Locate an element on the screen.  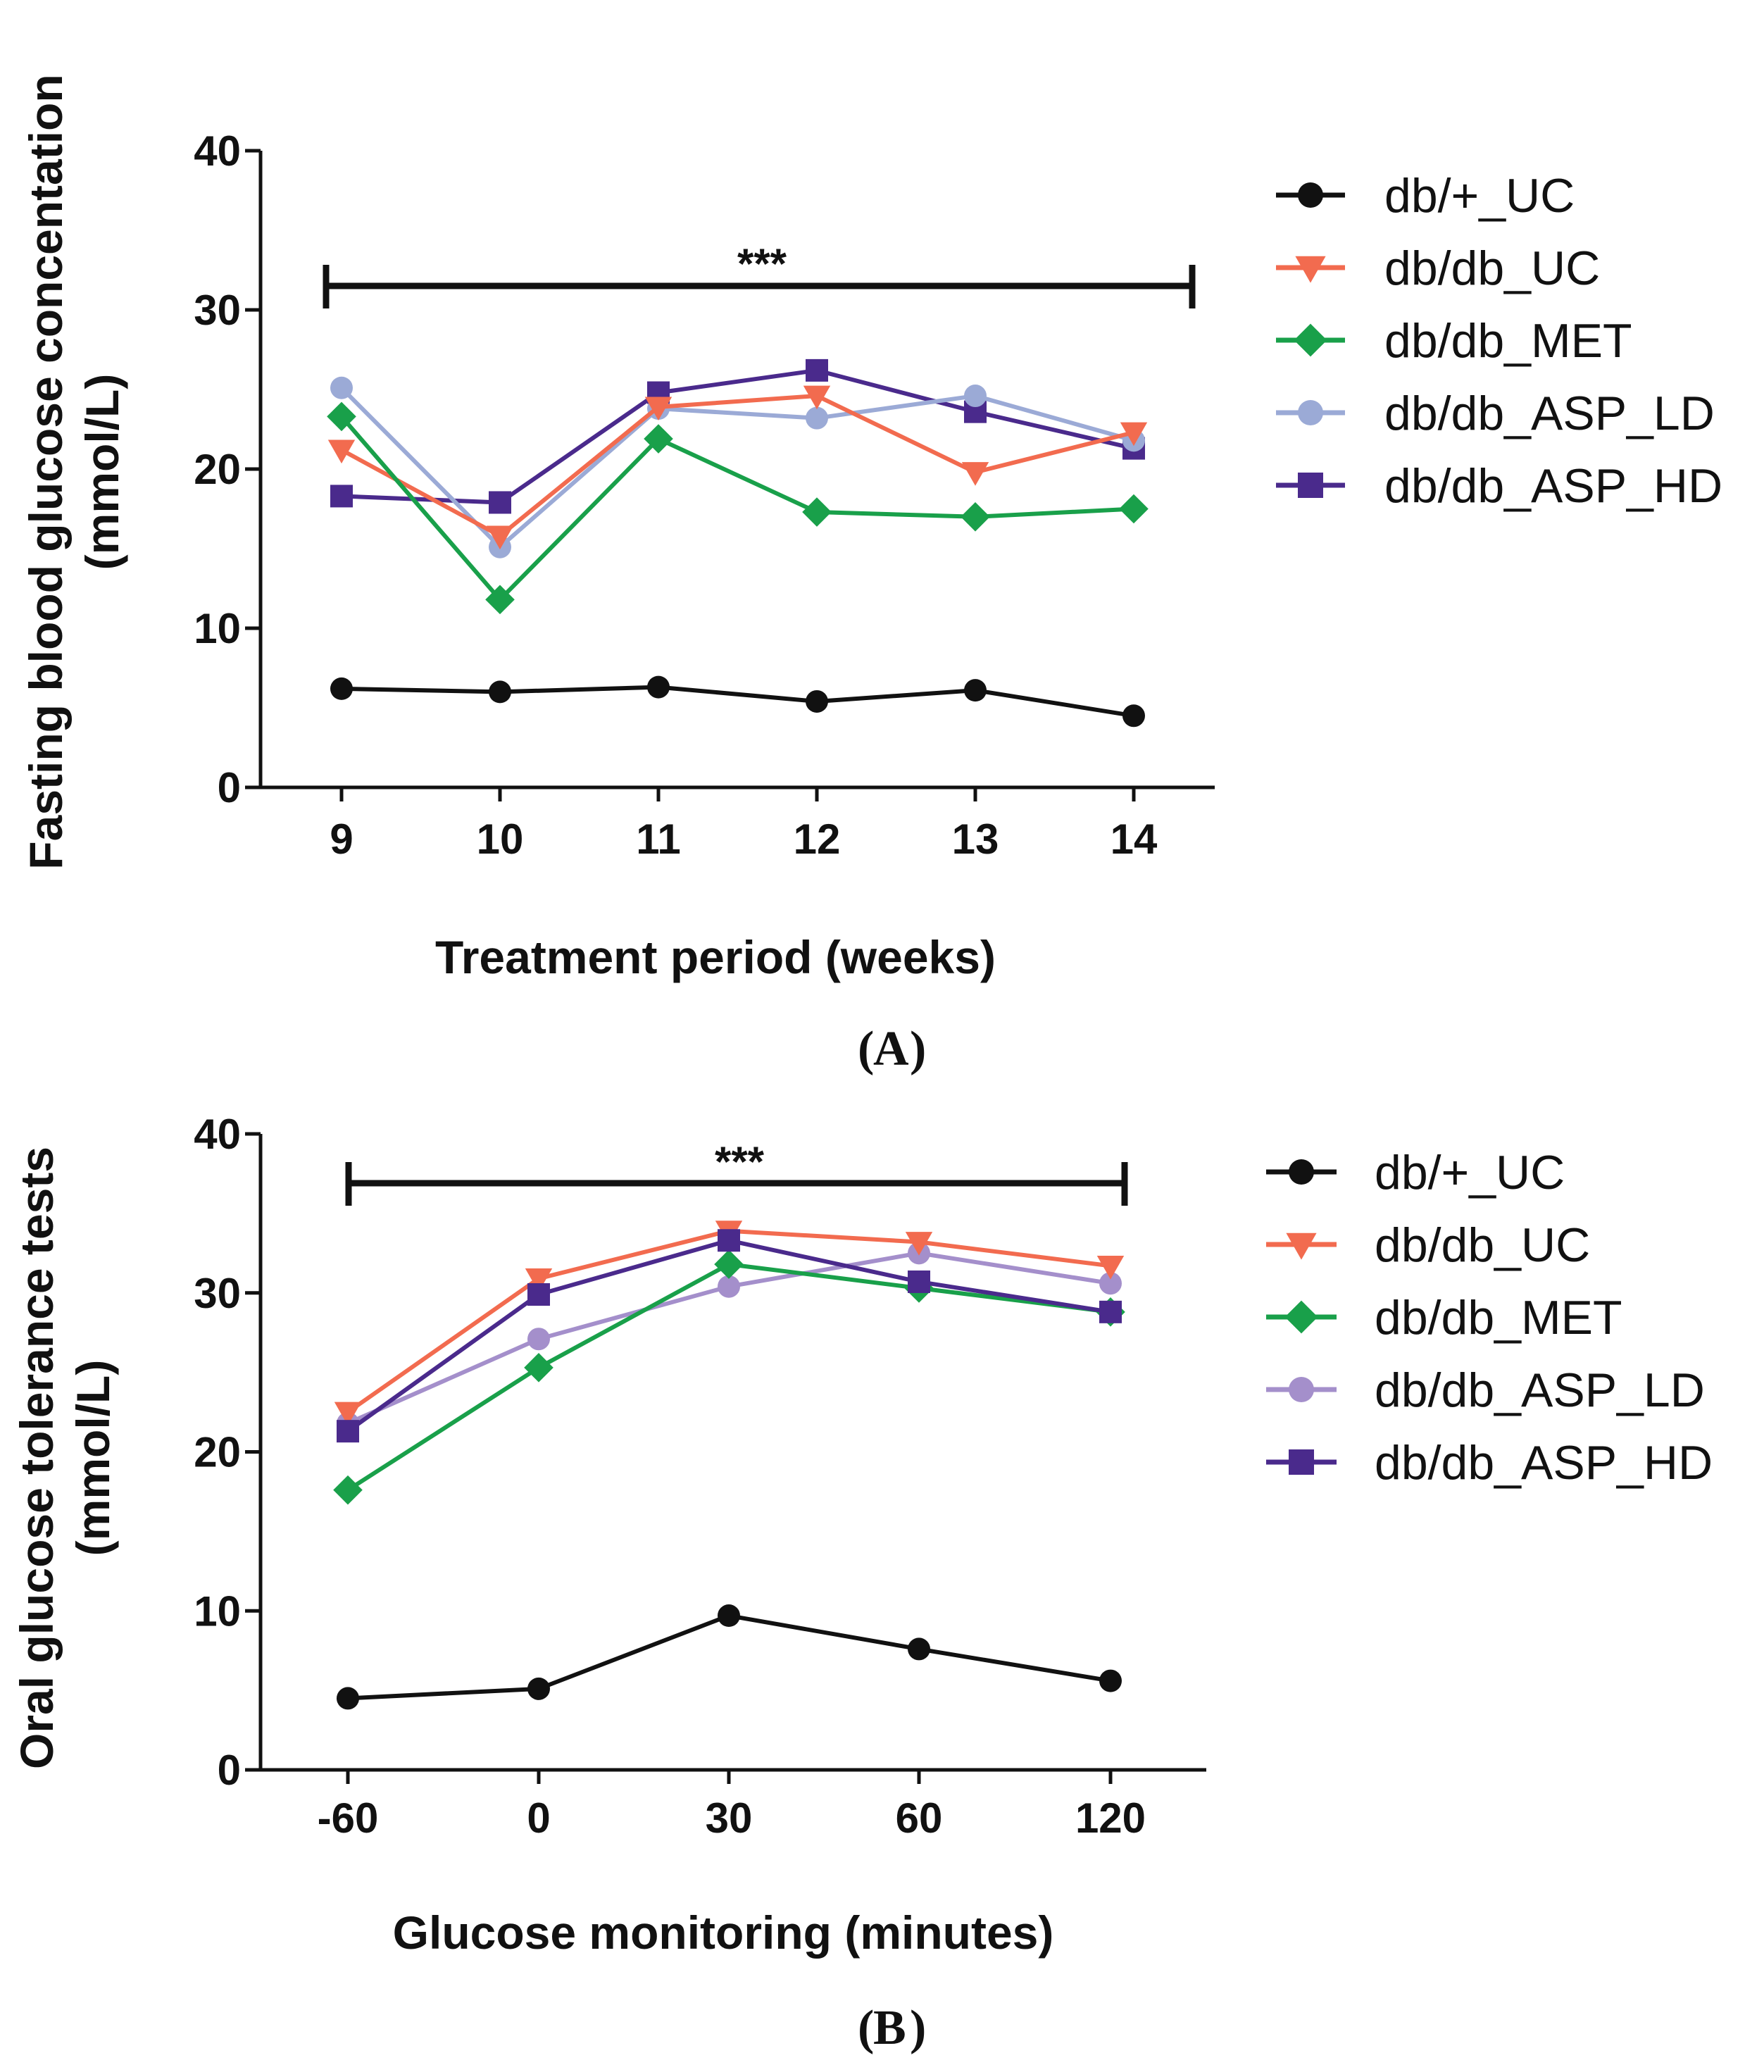
a-series-db-db-asp-hd is located at coordinates (737, 436).